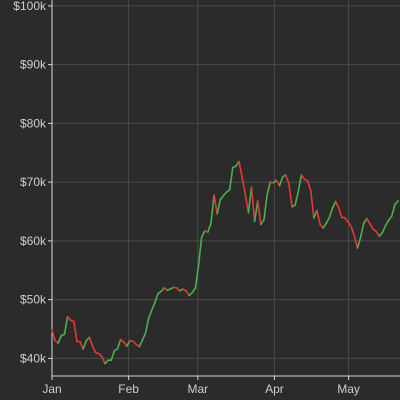 The width and height of the screenshot is (400, 400). Describe the element at coordinates (33, 358) in the screenshot. I see `y-tick-label: $40k` at that location.